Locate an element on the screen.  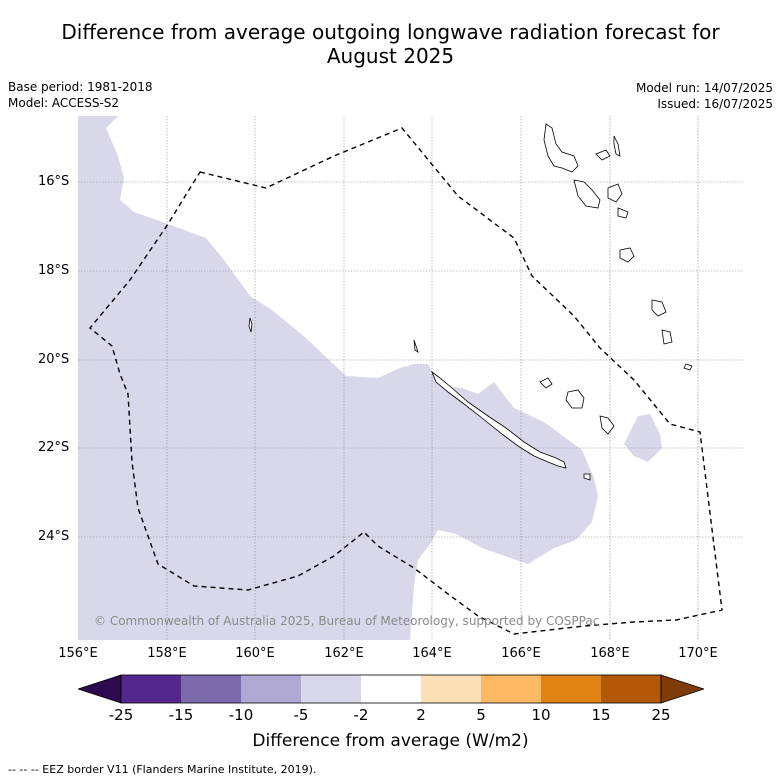
lon-label-168e: 168°E is located at coordinates (610, 653).